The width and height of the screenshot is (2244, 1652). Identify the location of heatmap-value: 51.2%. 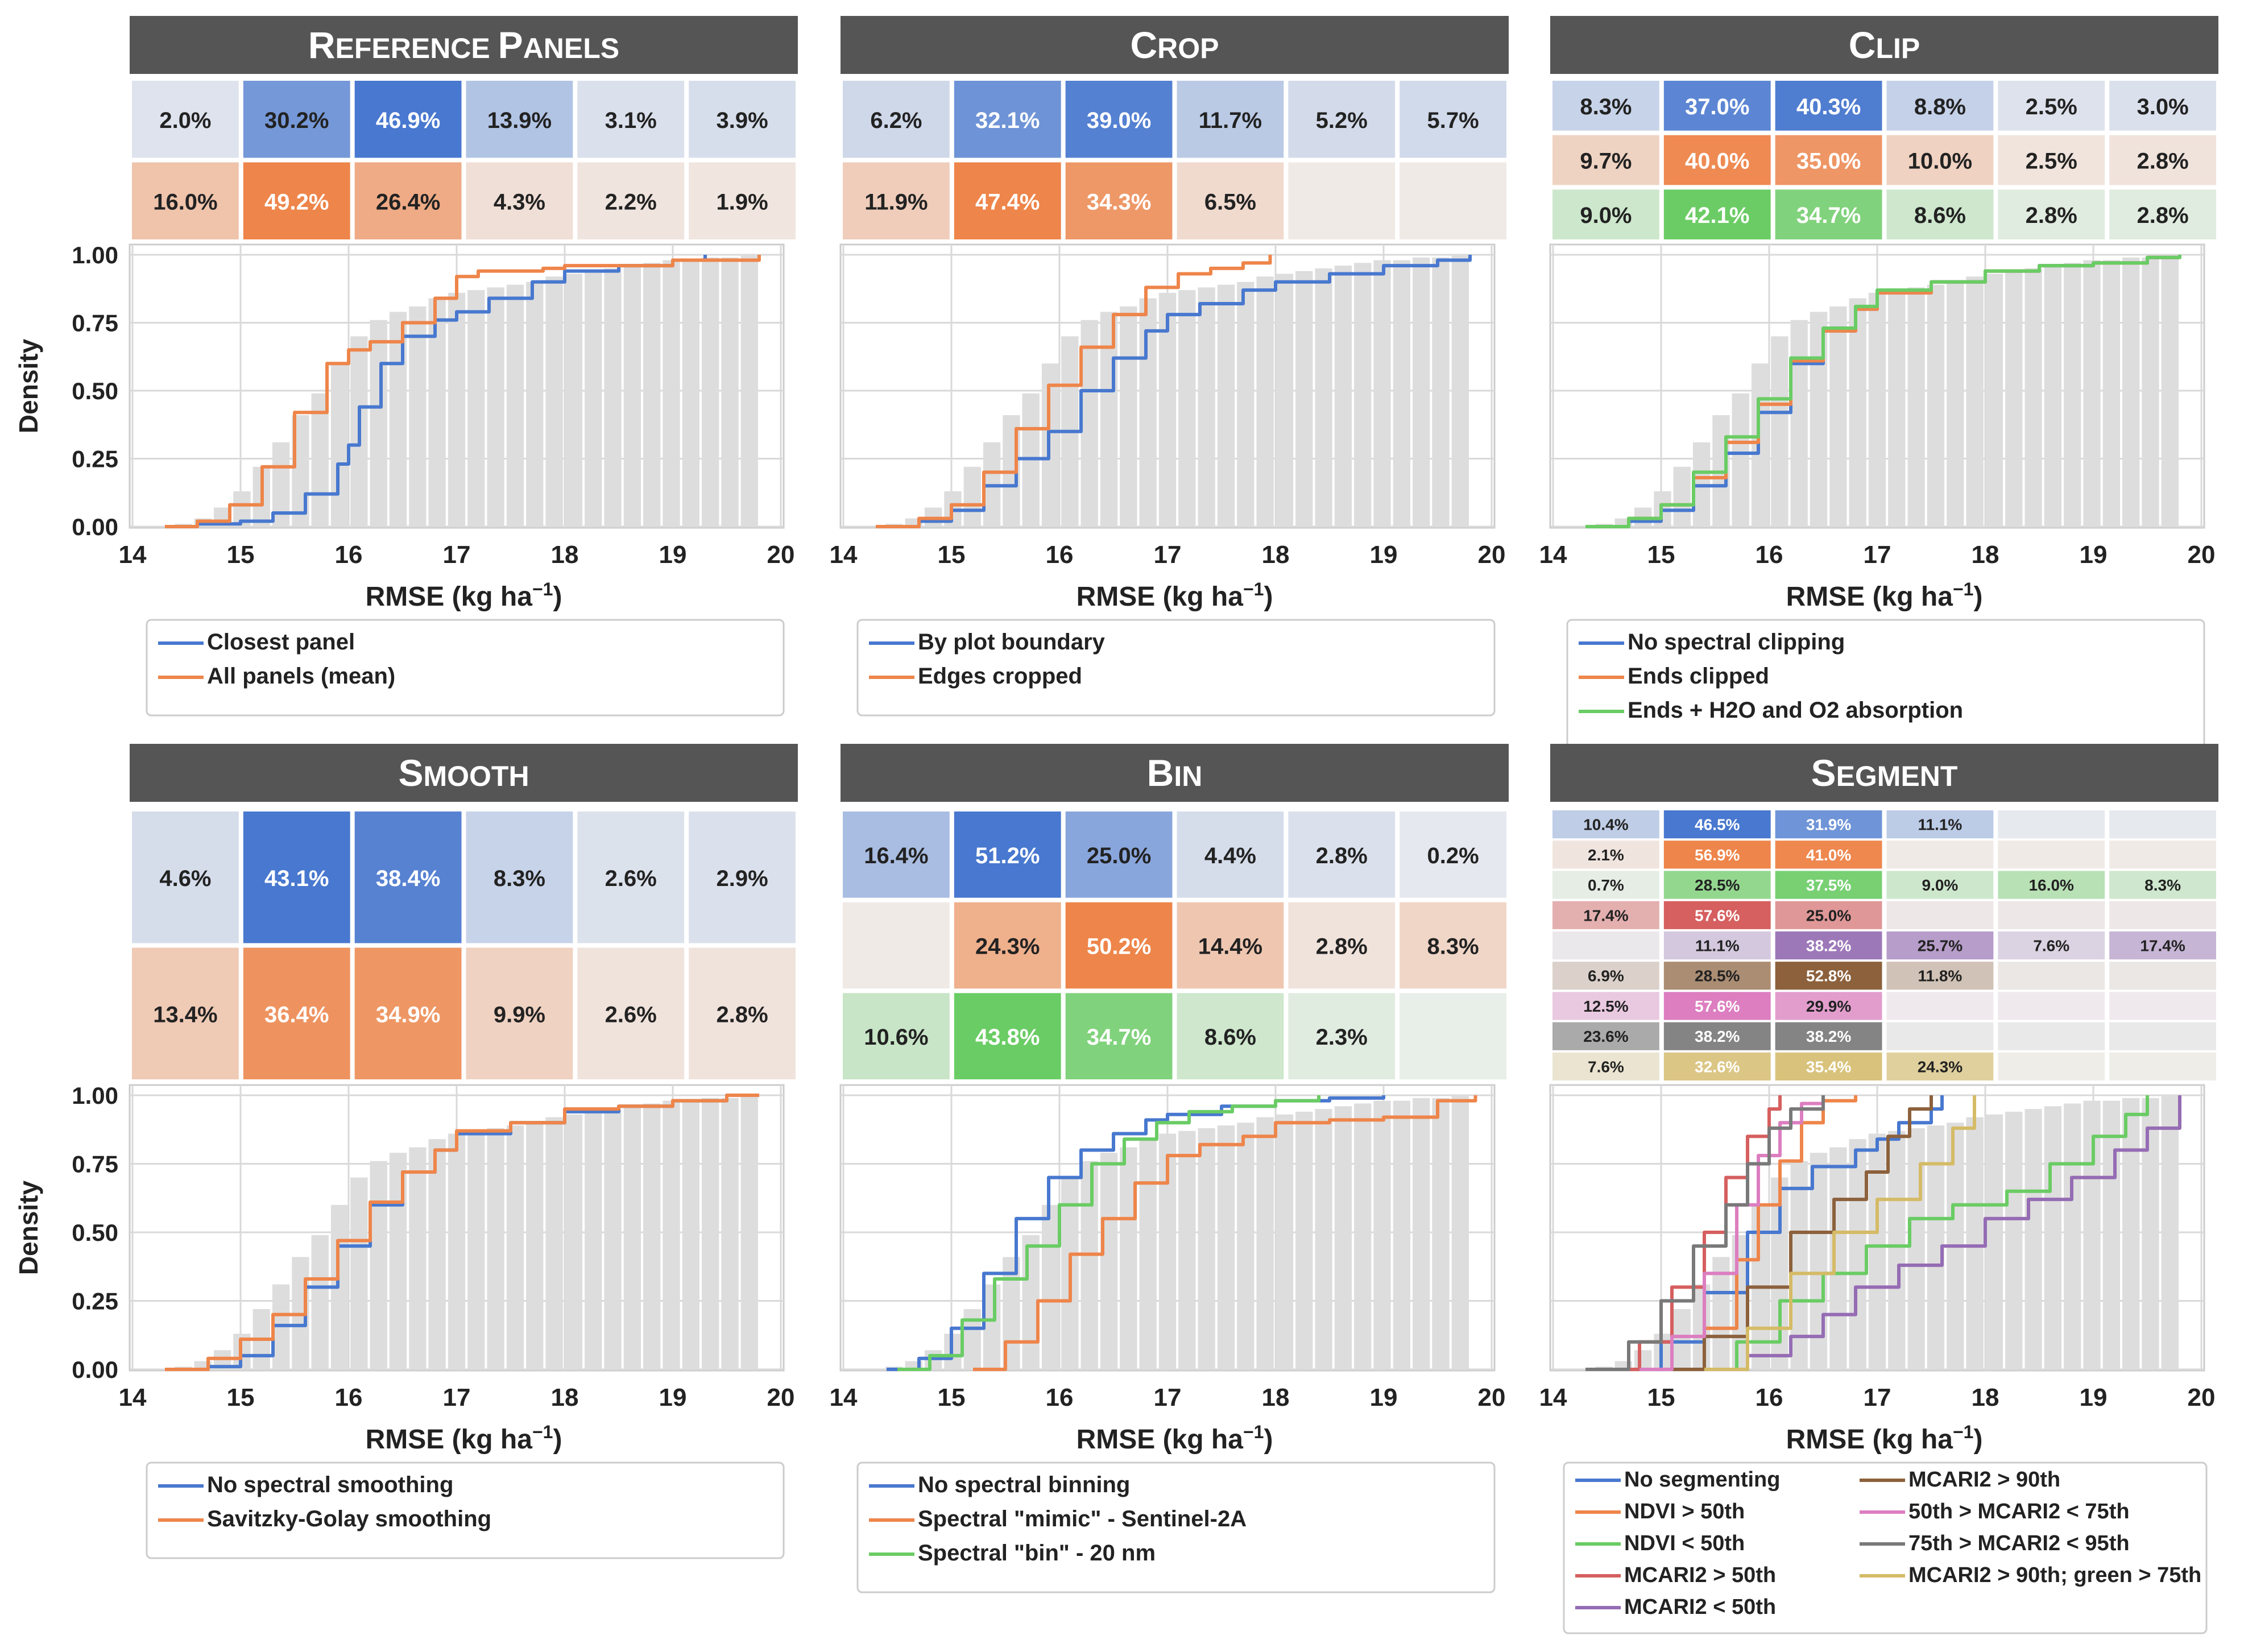
(1008, 855).